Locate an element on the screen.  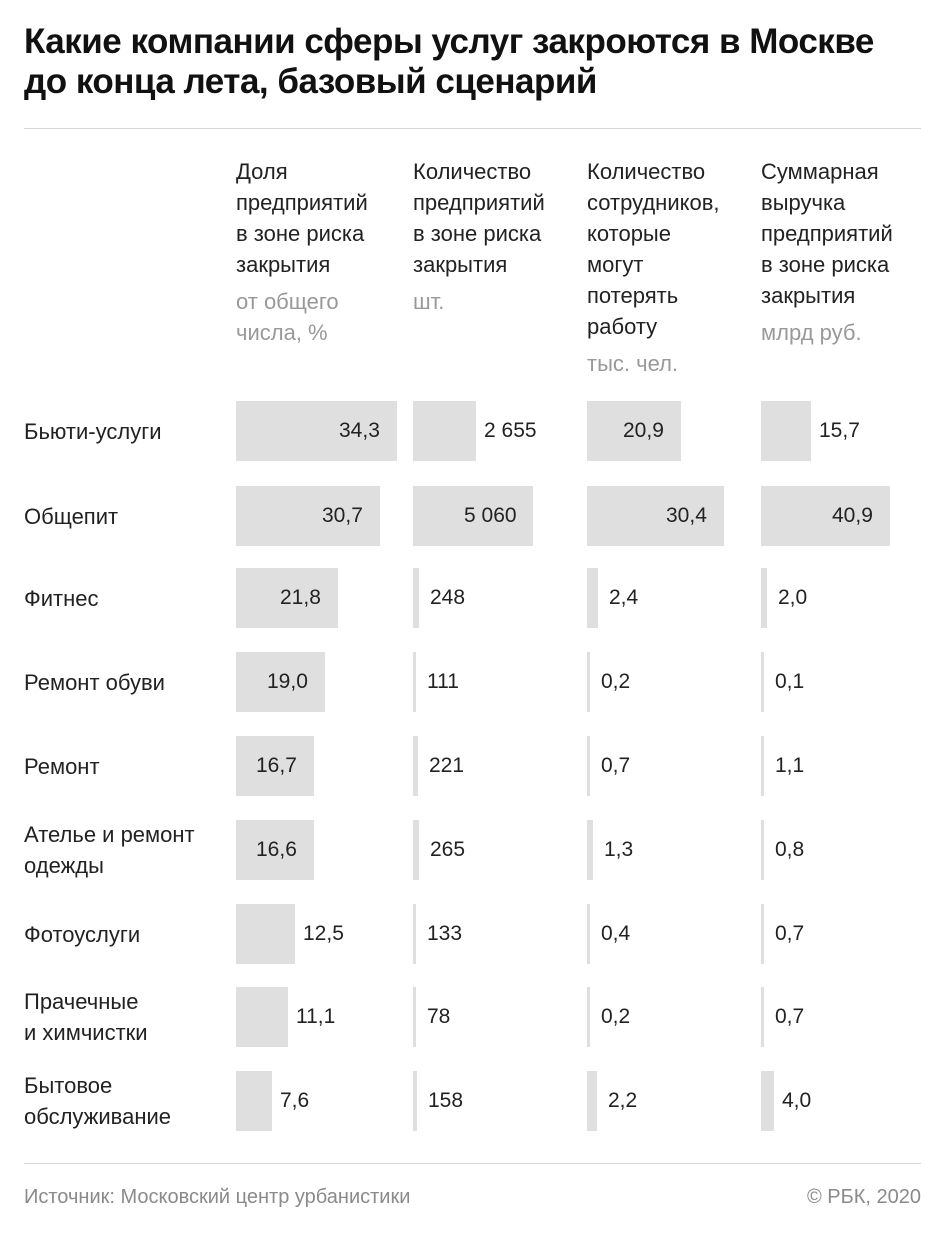
value-label: 78 is located at coordinates (439, 1016).